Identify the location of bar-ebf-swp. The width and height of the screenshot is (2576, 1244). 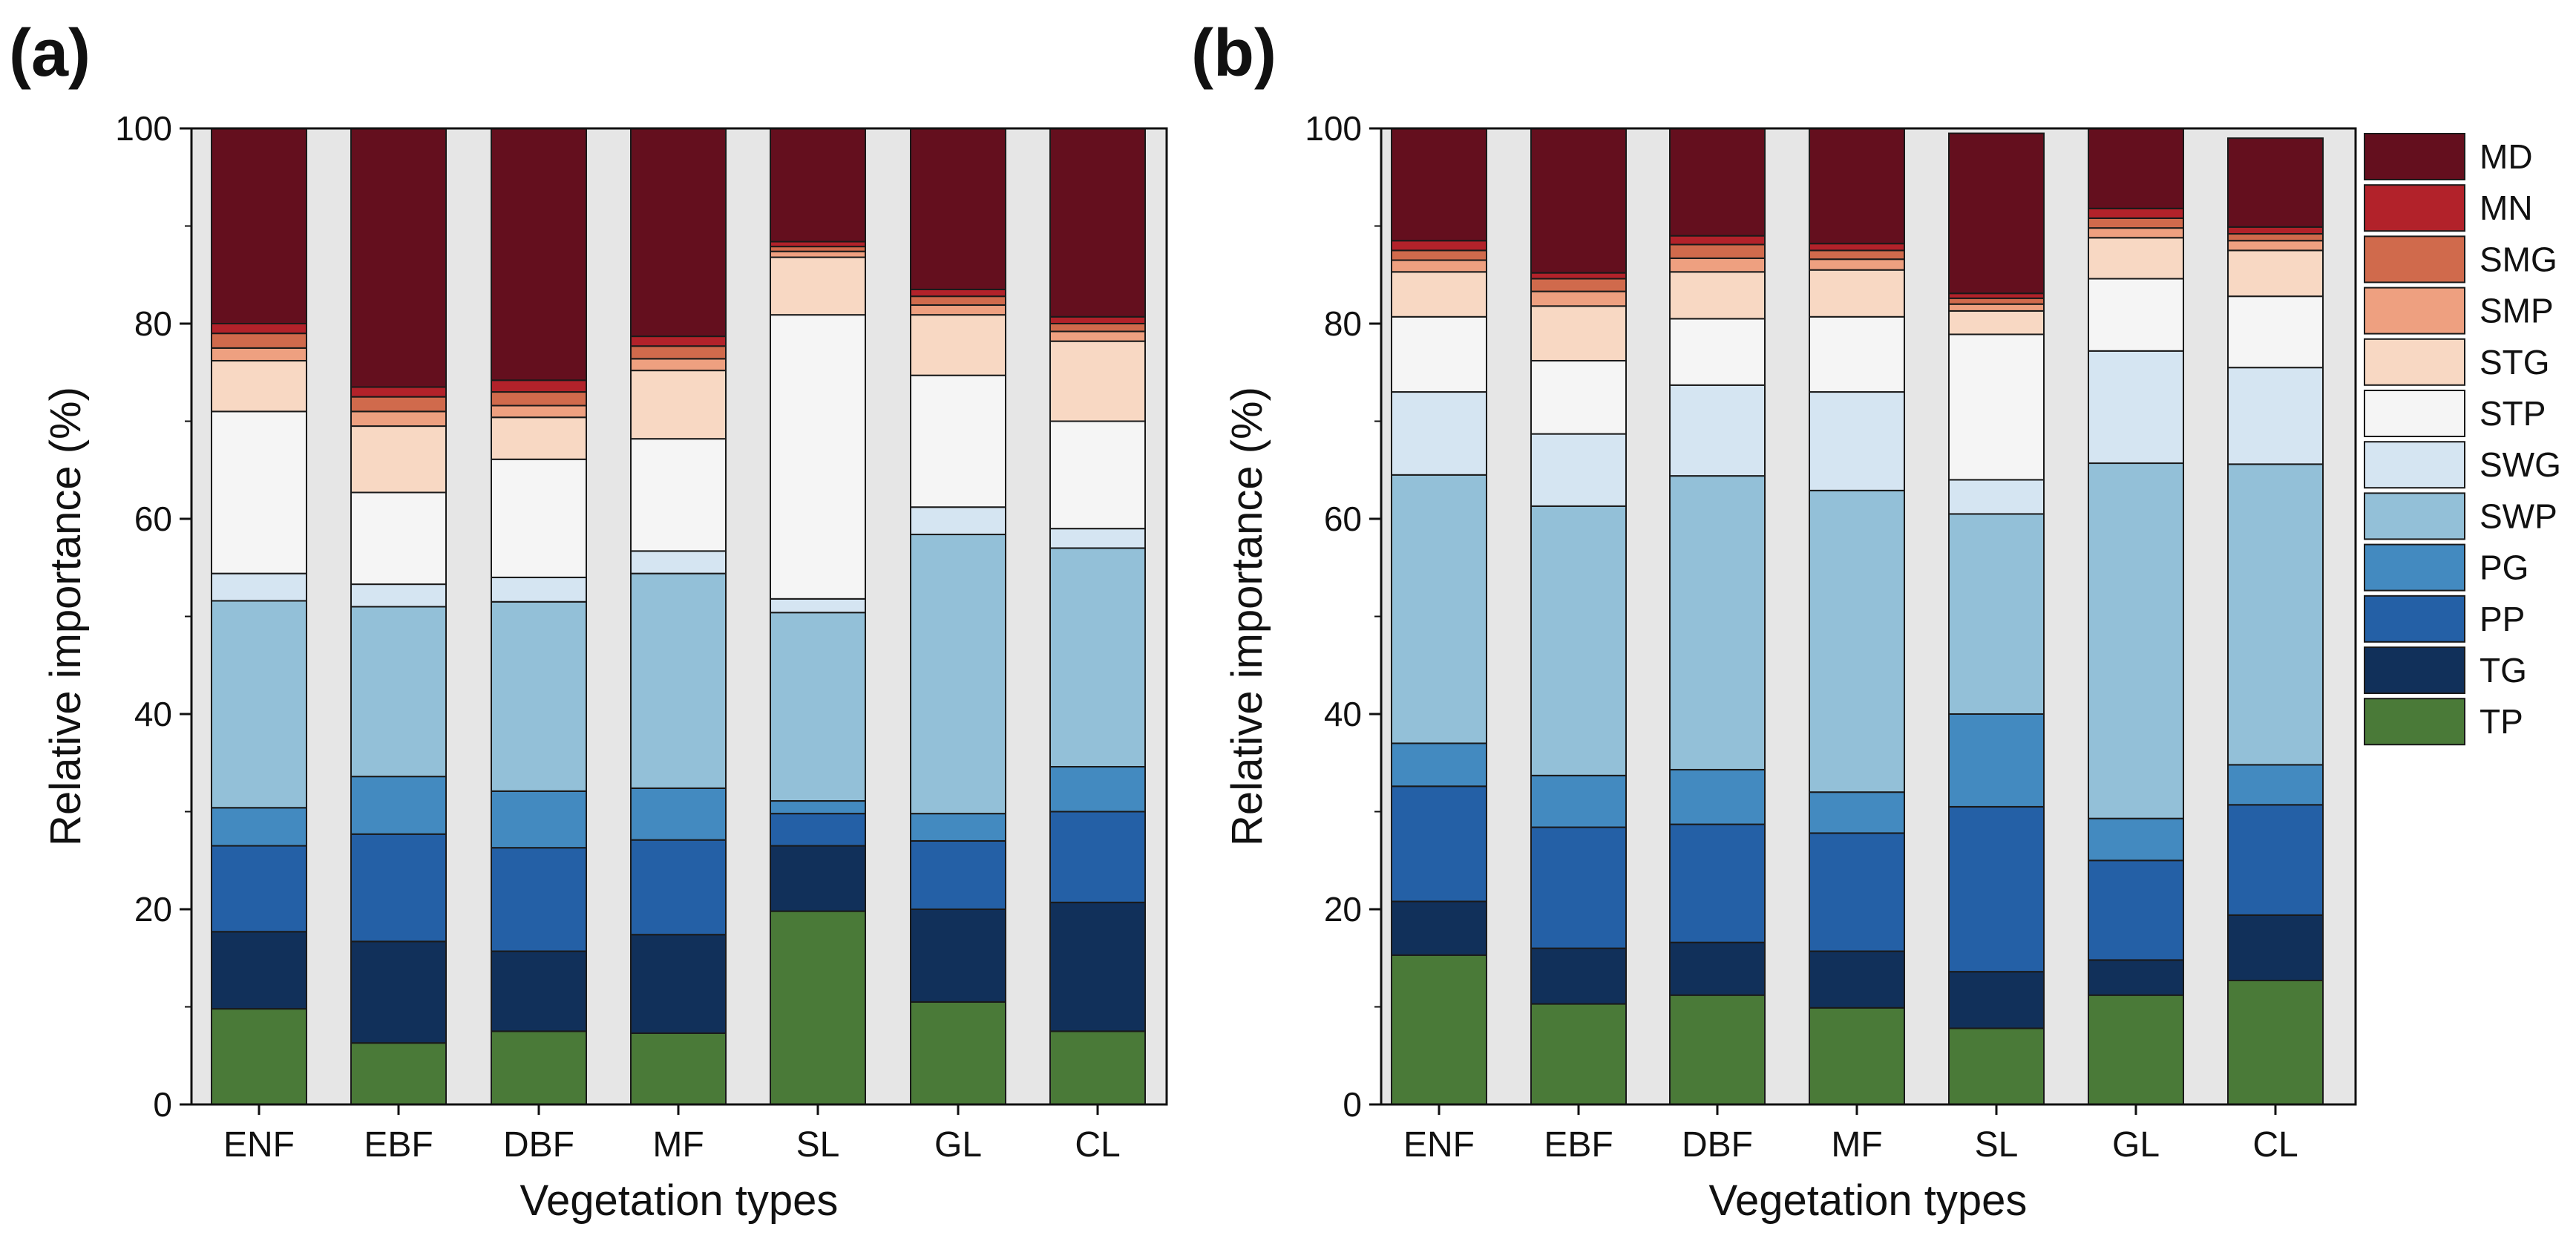
(1579, 640).